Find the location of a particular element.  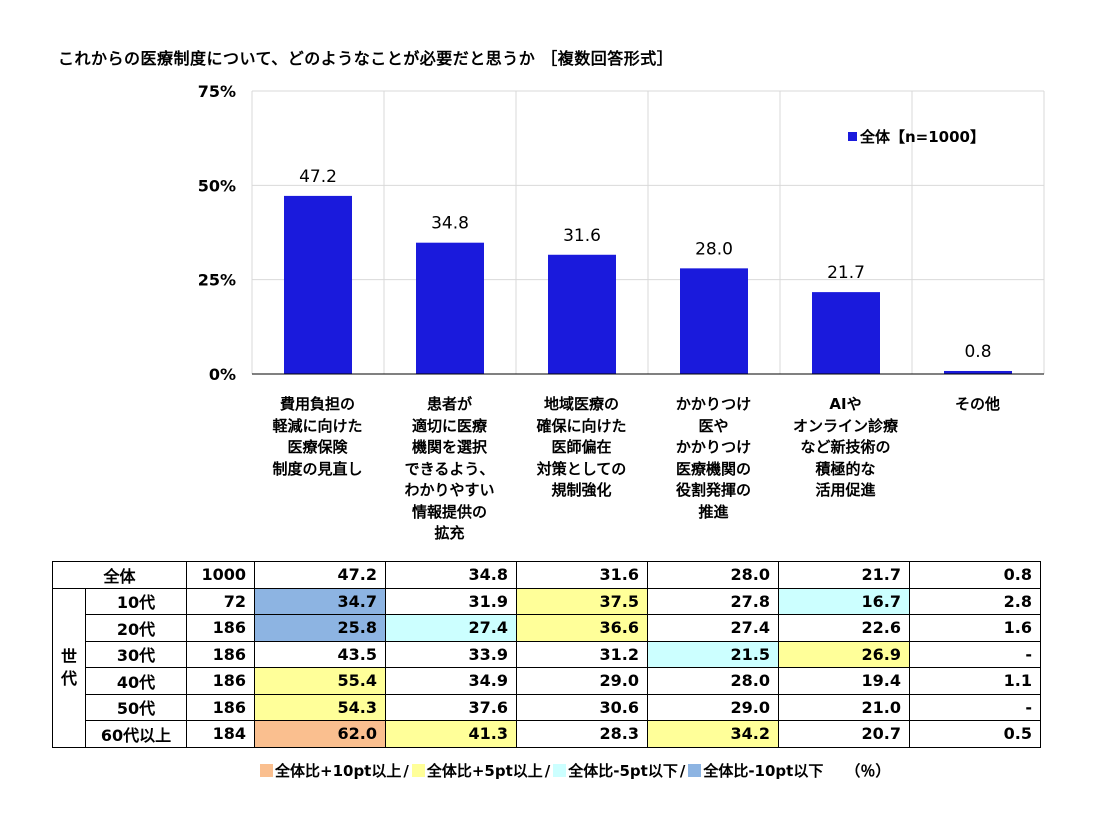

unit-label: （％） is located at coordinates (868, 771).